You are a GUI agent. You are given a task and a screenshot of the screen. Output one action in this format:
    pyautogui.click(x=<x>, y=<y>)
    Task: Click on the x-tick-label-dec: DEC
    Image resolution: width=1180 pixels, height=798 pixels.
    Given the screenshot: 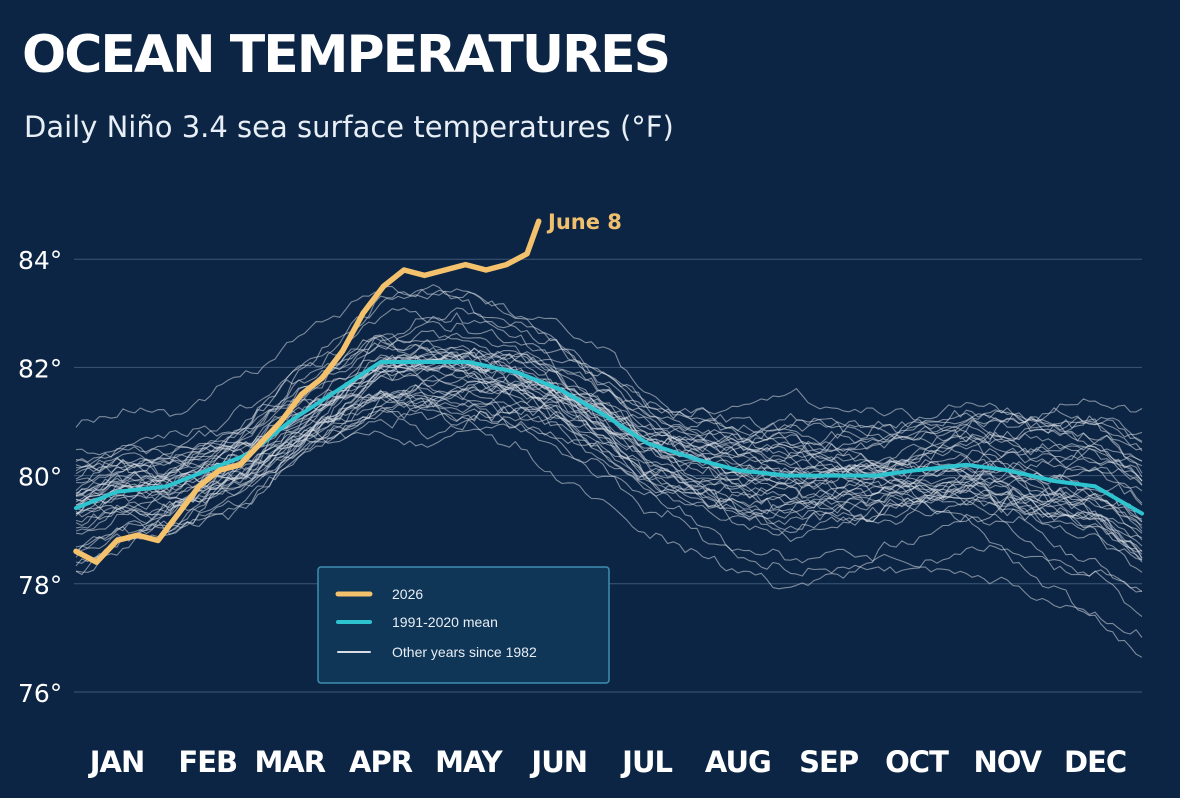 What is the action you would take?
    pyautogui.click(x=1095, y=762)
    